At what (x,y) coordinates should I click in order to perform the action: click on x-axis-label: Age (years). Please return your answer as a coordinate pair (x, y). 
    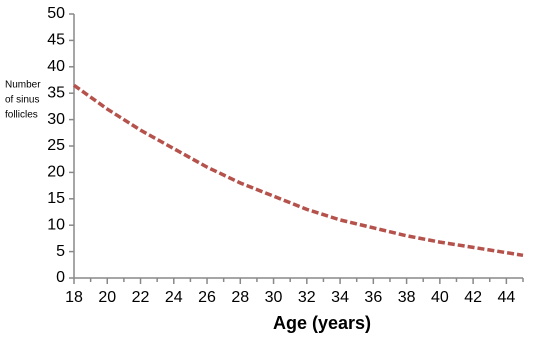
    Looking at the image, I should click on (322, 323).